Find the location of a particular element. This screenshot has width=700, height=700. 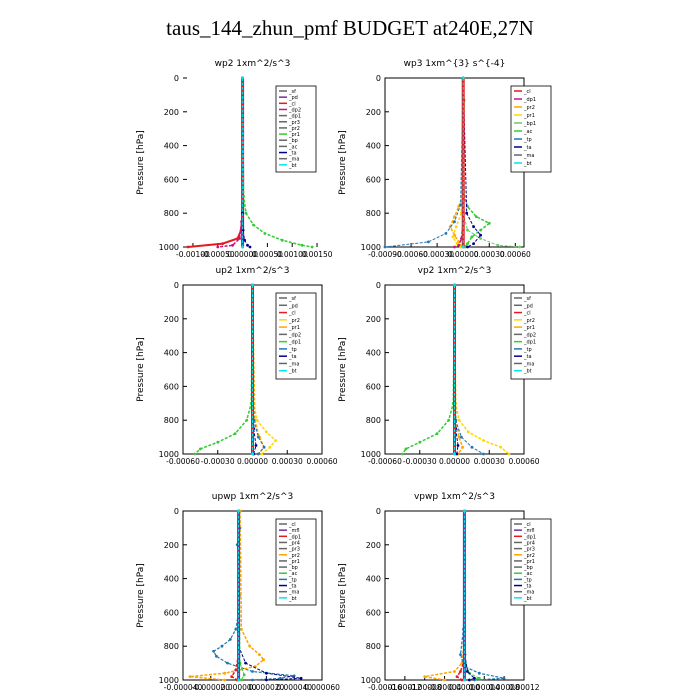

legend-entry: _ta is located at coordinates (292, 154).